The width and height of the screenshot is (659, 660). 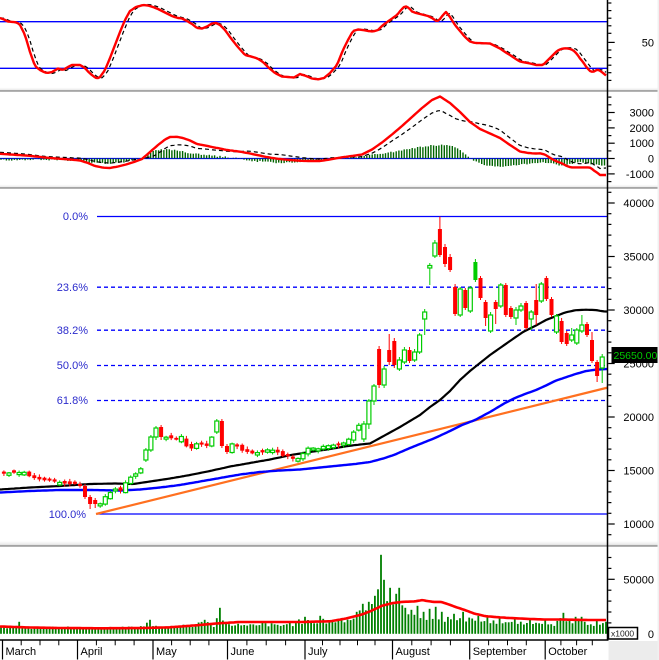 I want to click on svg-text: October, so click(x=567, y=652).